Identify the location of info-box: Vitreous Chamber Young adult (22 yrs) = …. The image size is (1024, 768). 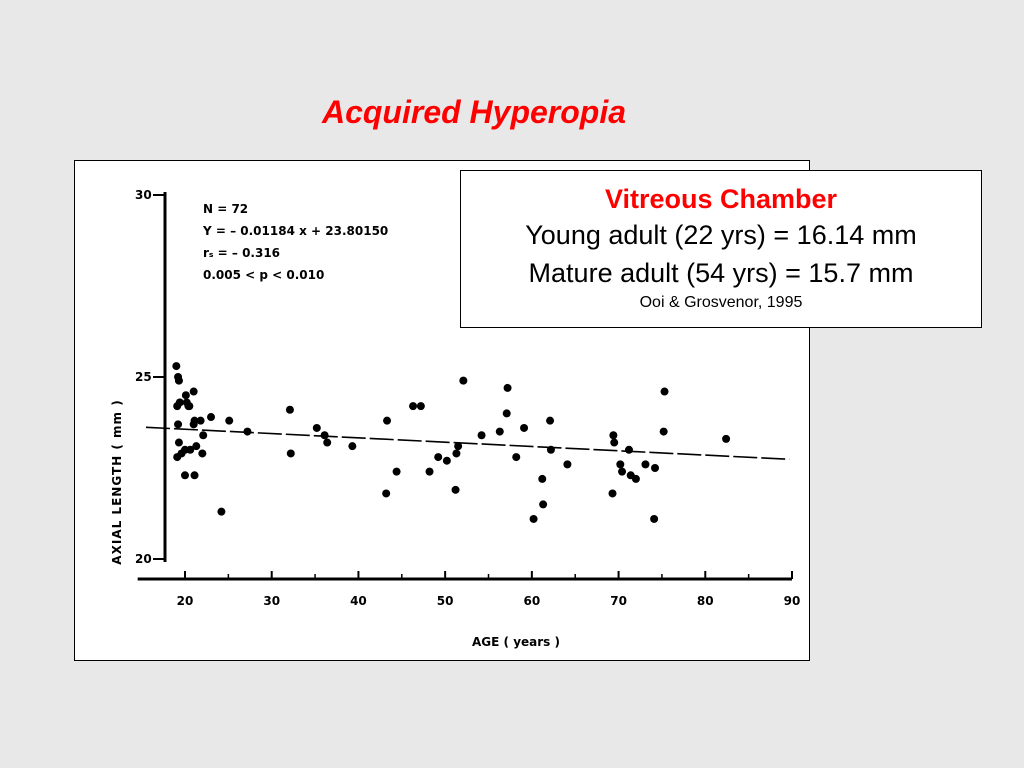
(721, 249).